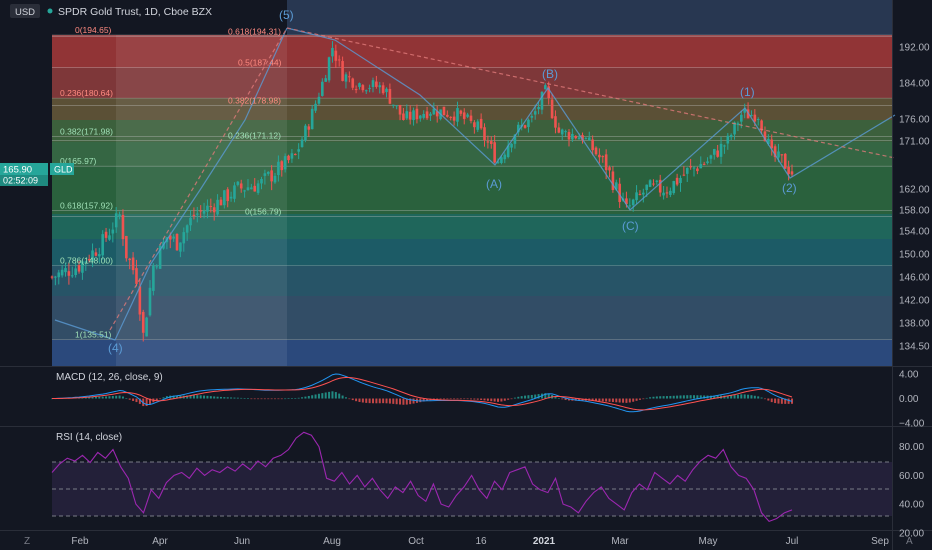 The image size is (932, 550). Describe the element at coordinates (789, 188) in the screenshot. I see `wave-label-2: (2)` at that location.